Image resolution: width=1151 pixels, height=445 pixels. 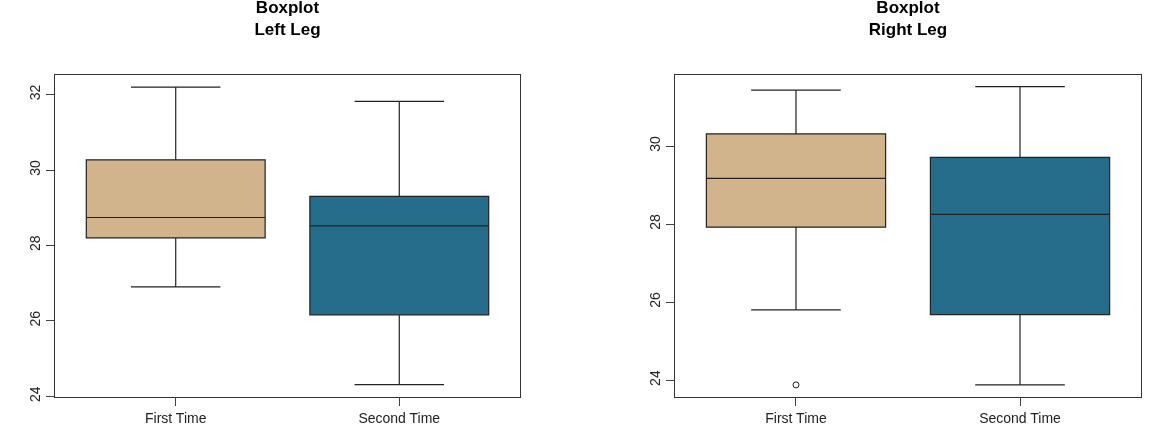 What do you see at coordinates (908, 20) in the screenshot?
I see `chart-title: Boxplot Right Leg` at bounding box center [908, 20].